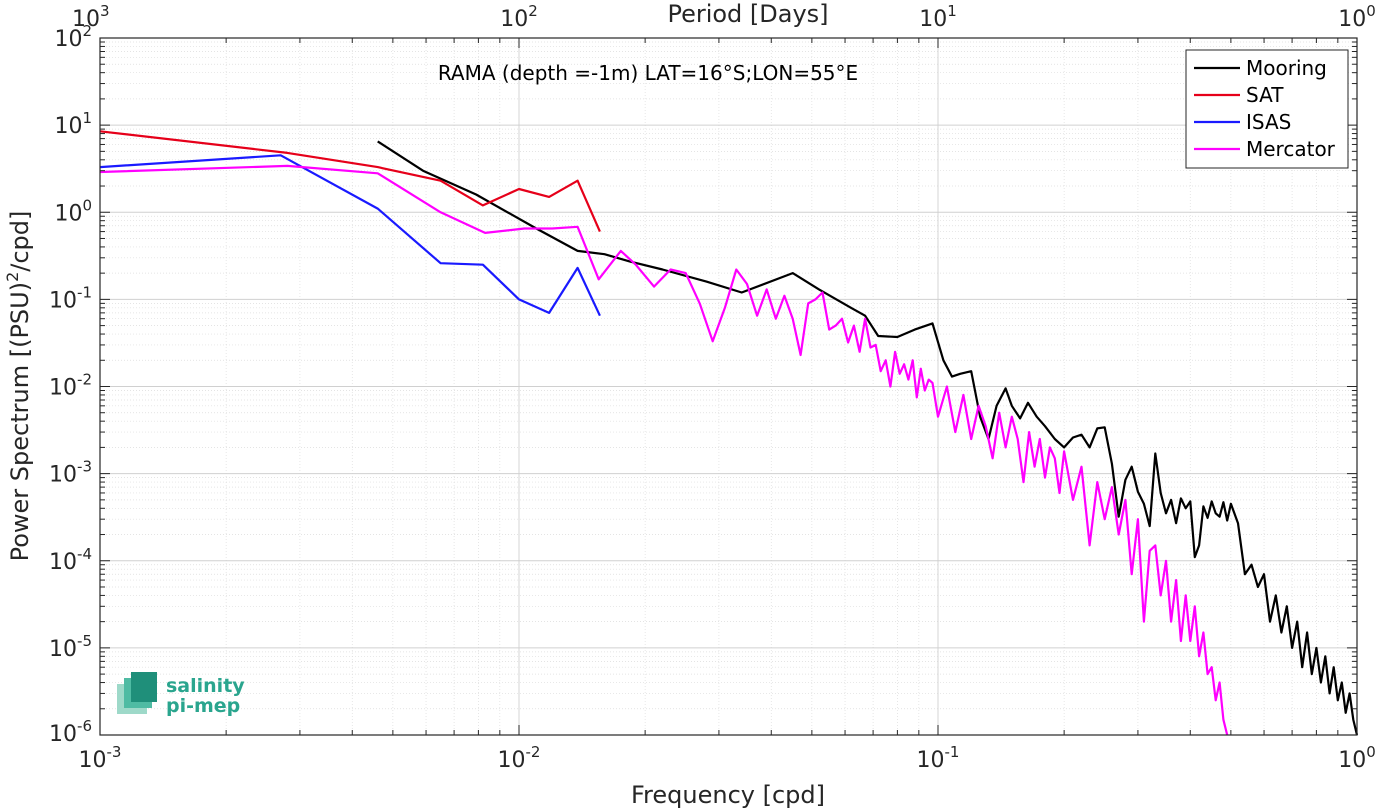 The height and width of the screenshot is (809, 1383). What do you see at coordinates (87, 31) in the screenshot?
I see `y-tick-label-exponent: 2` at bounding box center [87, 31].